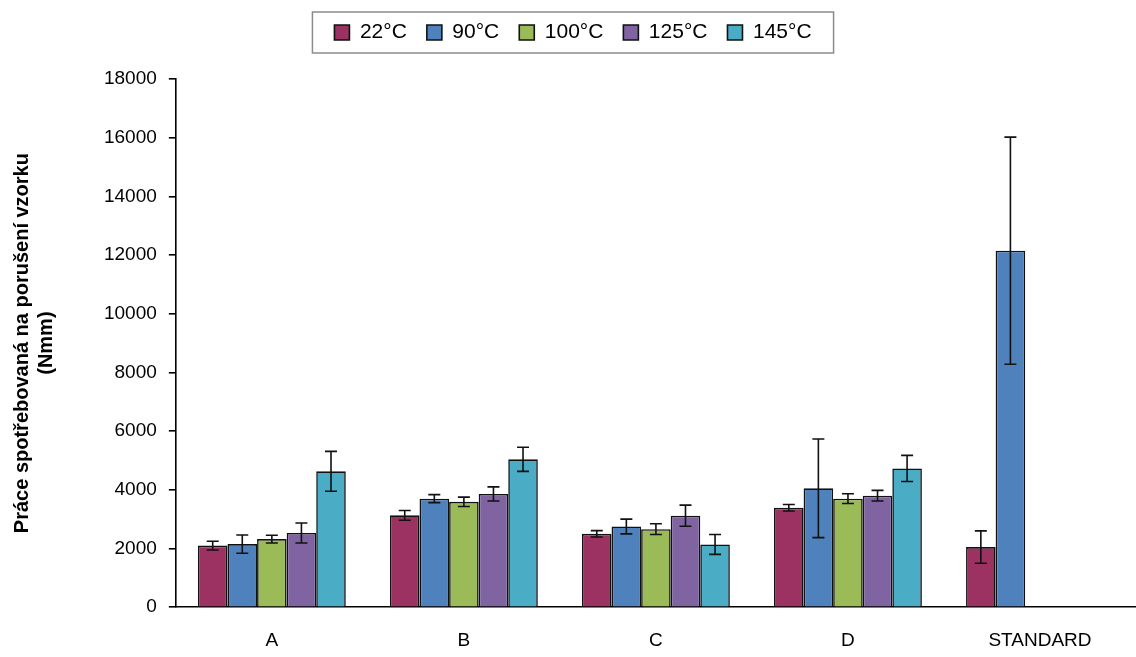 This screenshot has height=657, width=1136. What do you see at coordinates (135, 430) in the screenshot?
I see `y-tick-label: 6000` at bounding box center [135, 430].